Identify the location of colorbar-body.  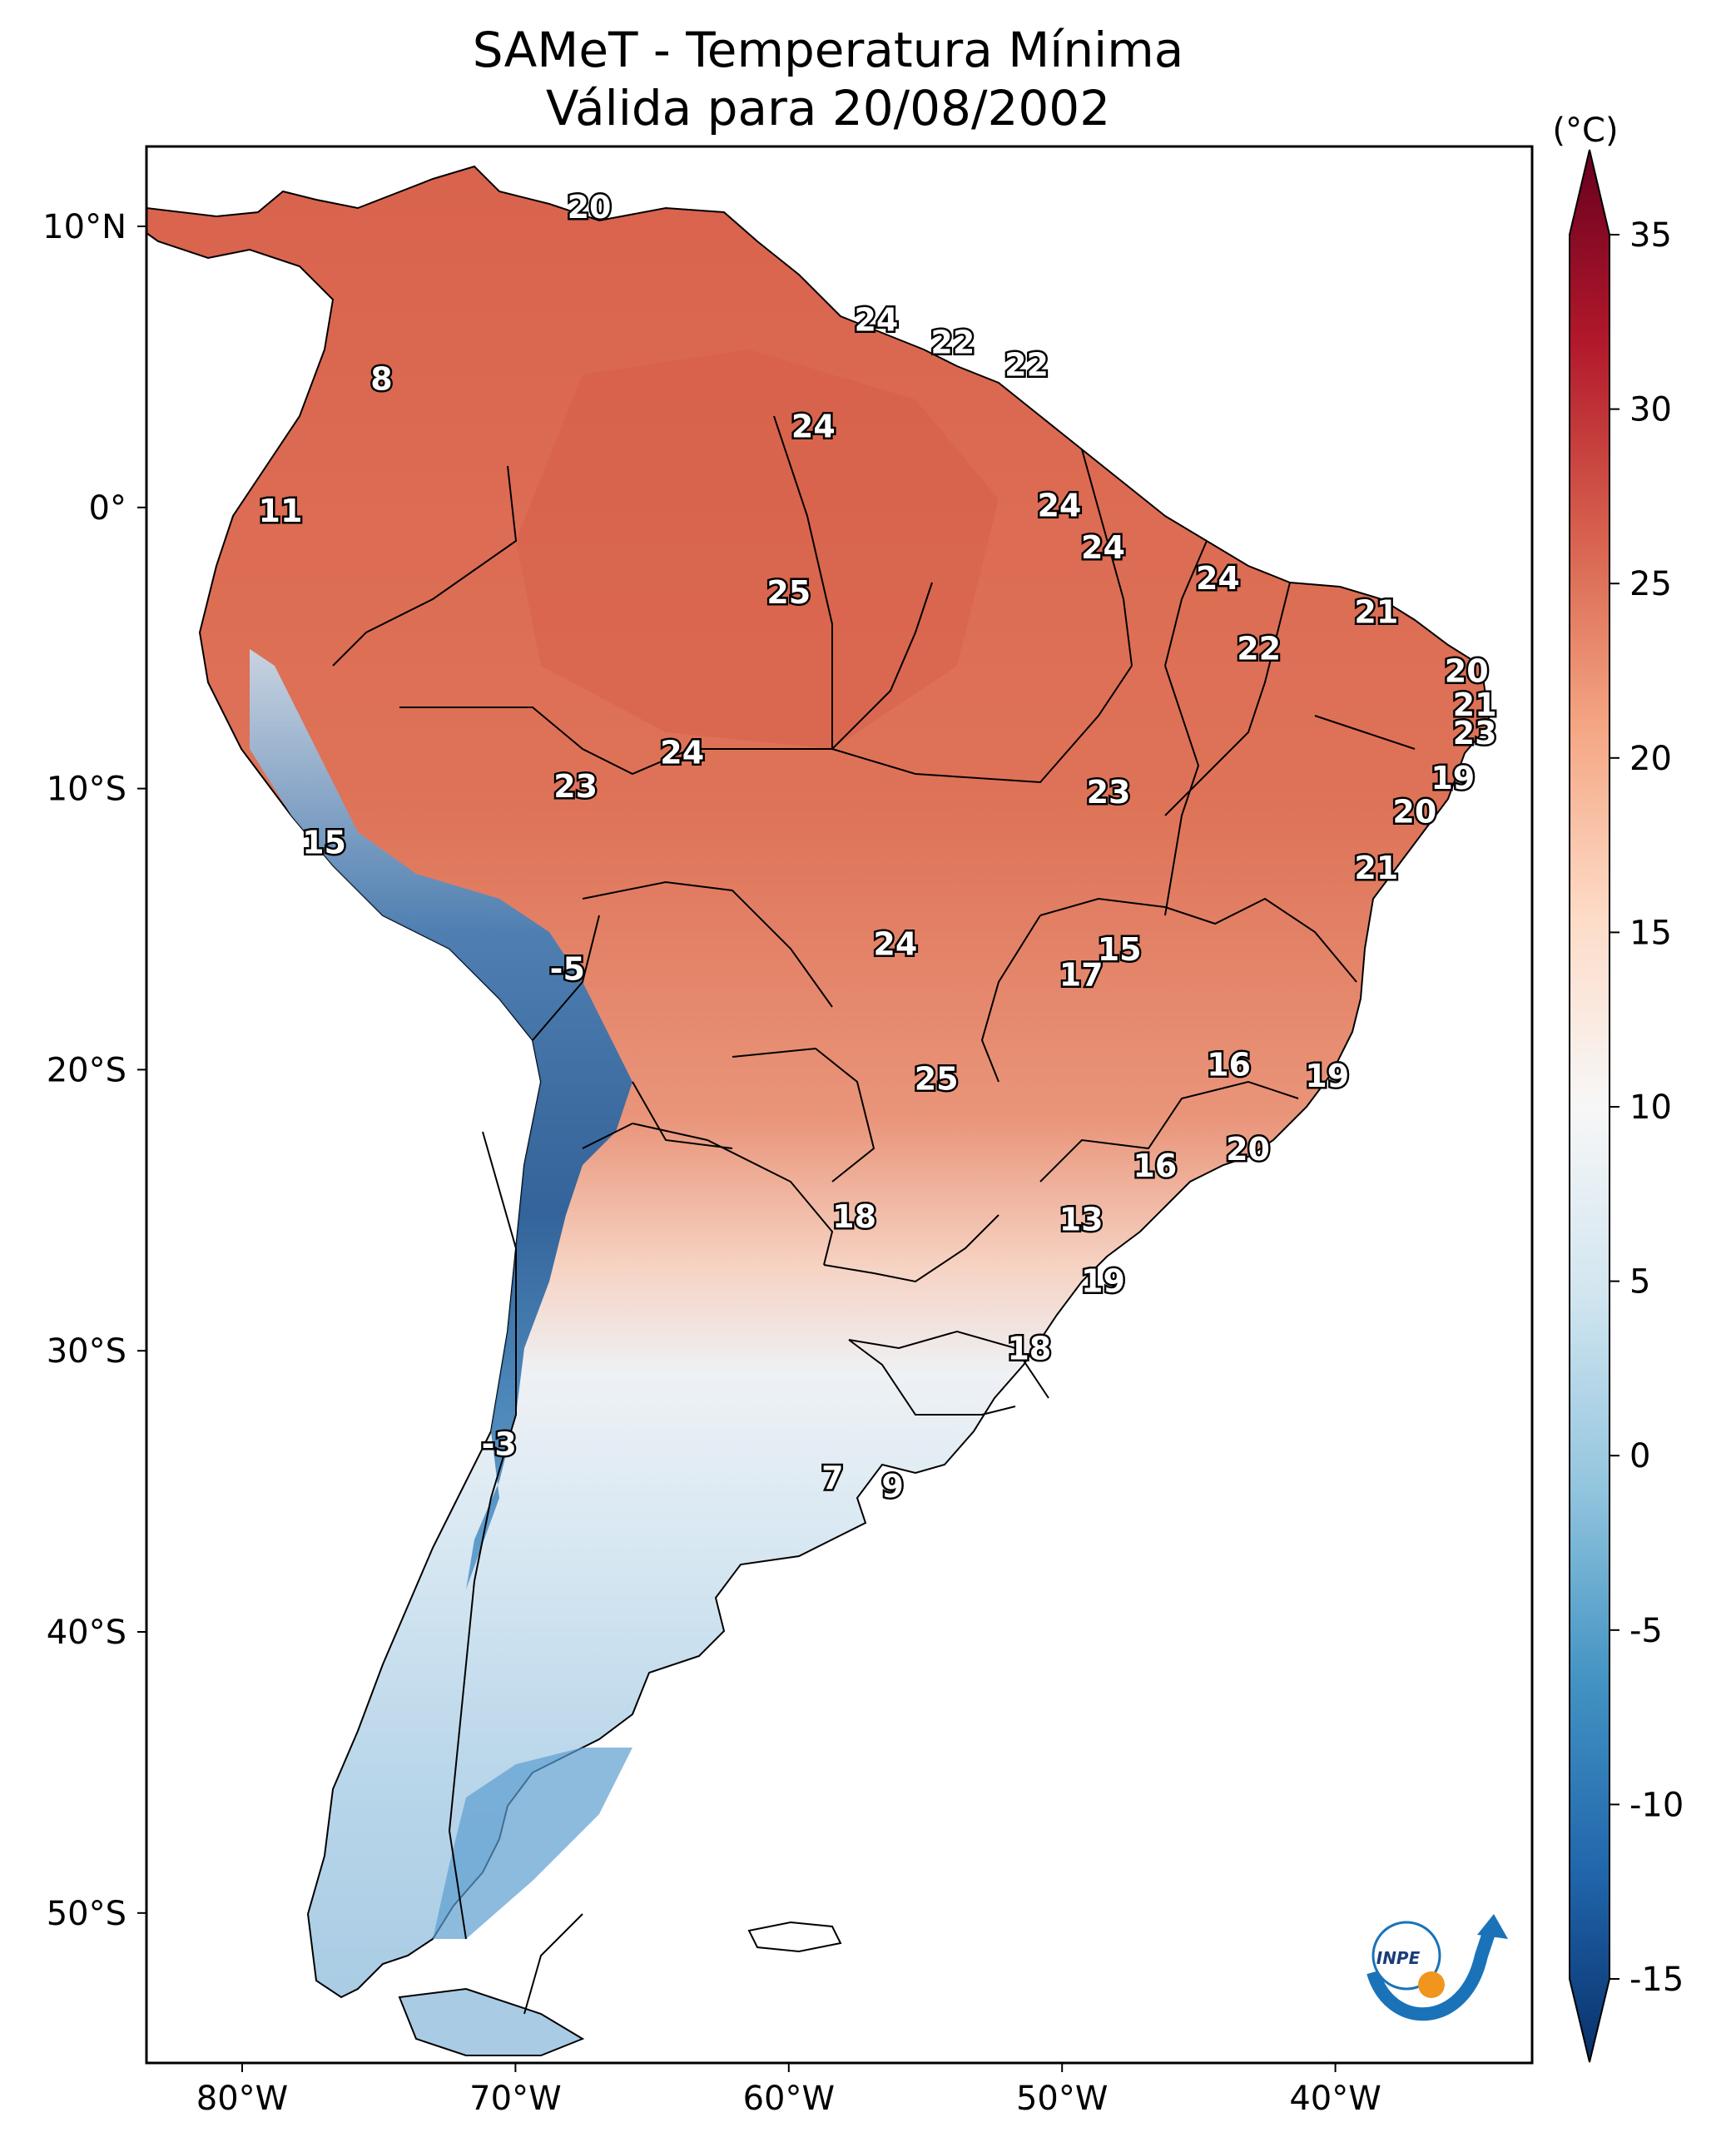
(1590, 1106).